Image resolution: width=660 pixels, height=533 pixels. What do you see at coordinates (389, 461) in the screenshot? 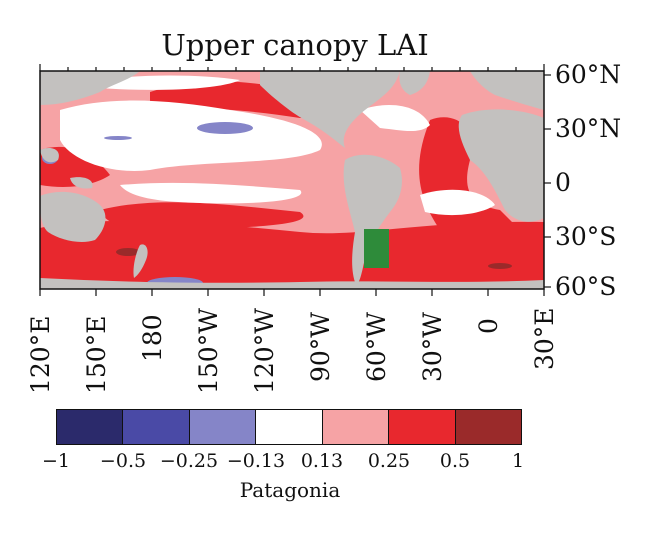
I see `colorbar-tick-6: 0.25` at bounding box center [389, 461].